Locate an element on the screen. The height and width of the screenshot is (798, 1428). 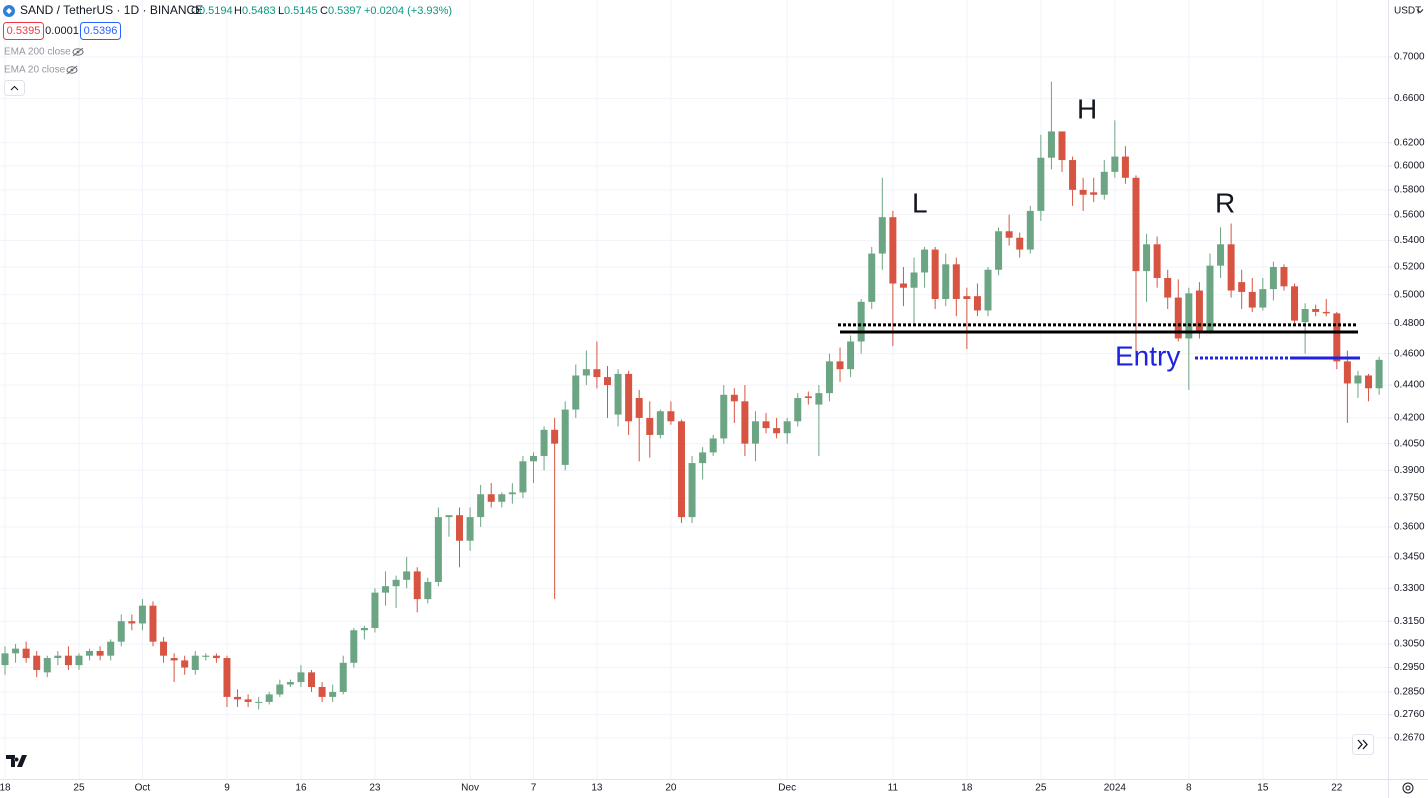
logo is located at coordinates (16, 761).